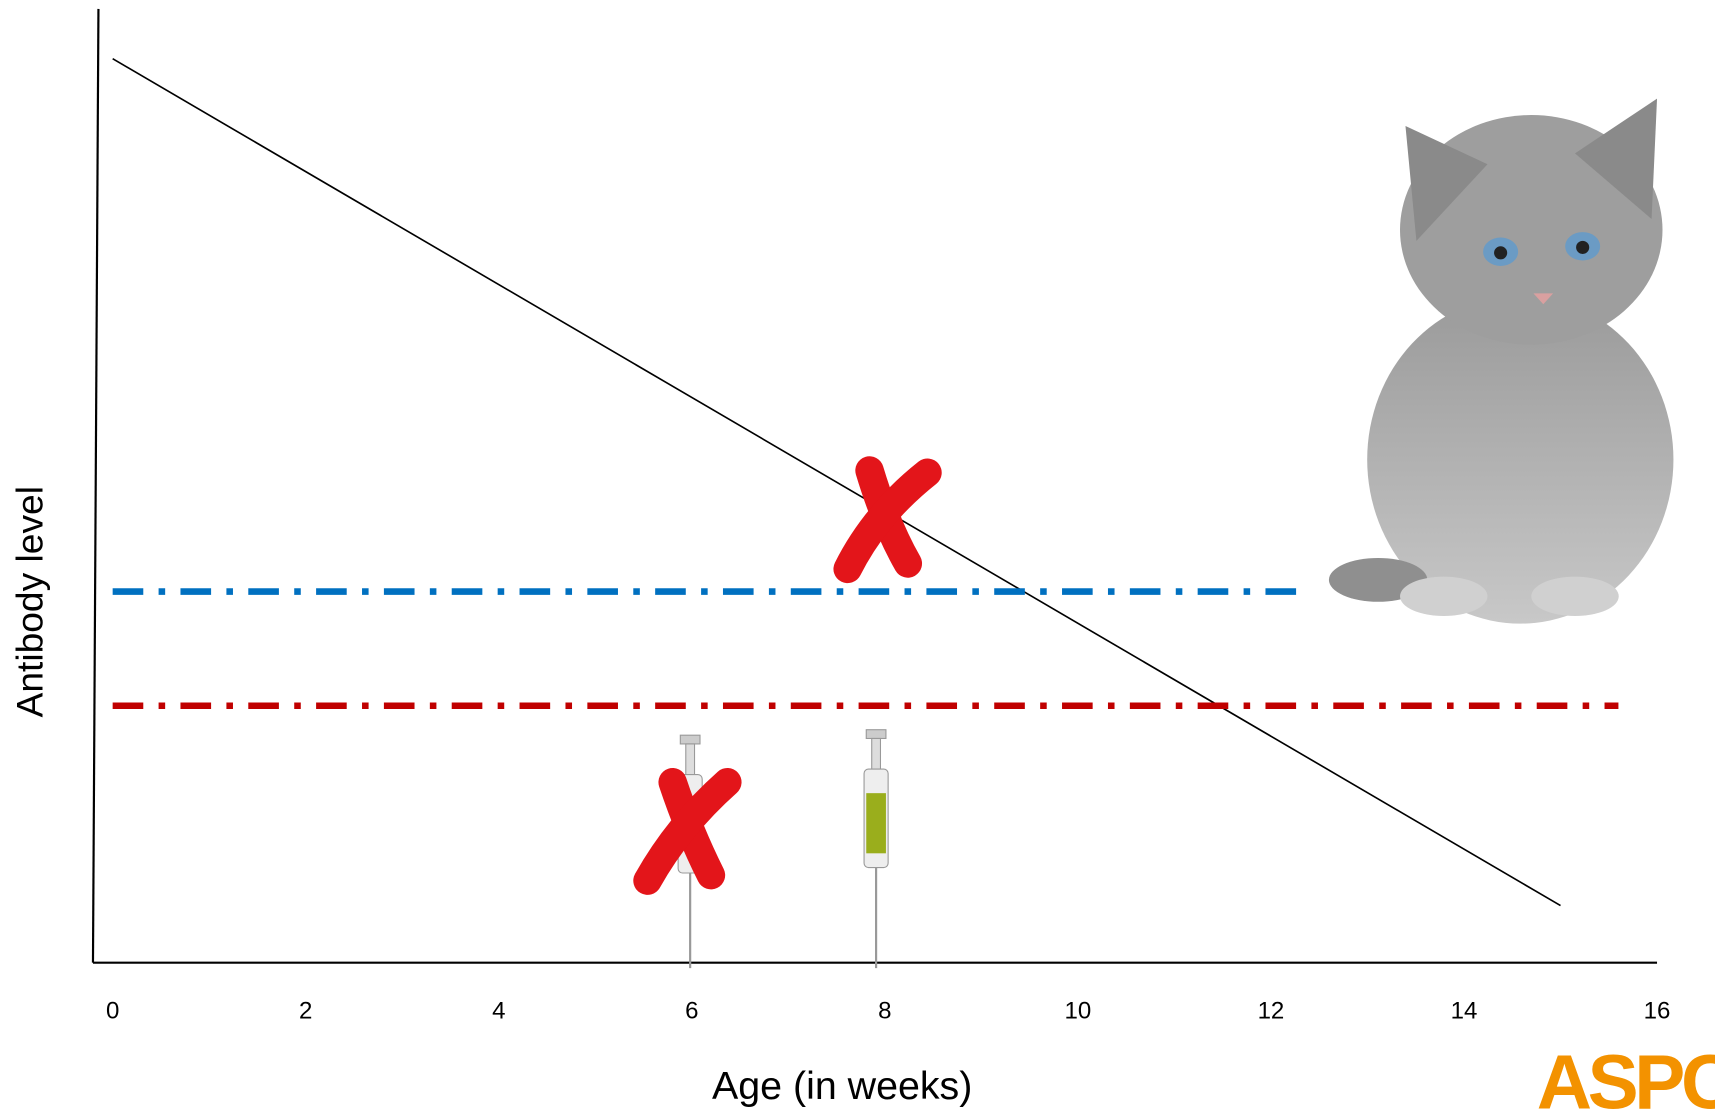  What do you see at coordinates (498, 1010) in the screenshot?
I see `x-tick-label: 4` at bounding box center [498, 1010].